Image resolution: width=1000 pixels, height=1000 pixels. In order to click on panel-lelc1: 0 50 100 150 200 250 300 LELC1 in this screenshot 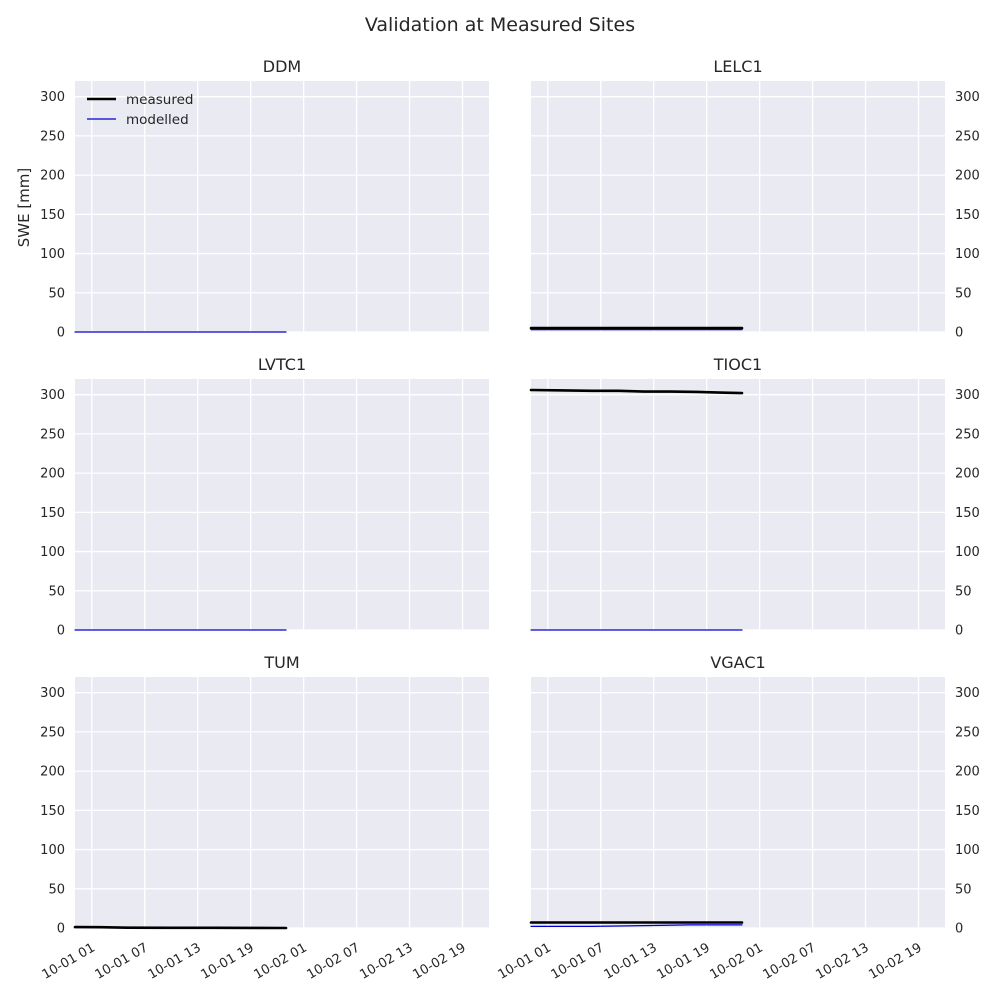, I will do `click(754, 199)`.